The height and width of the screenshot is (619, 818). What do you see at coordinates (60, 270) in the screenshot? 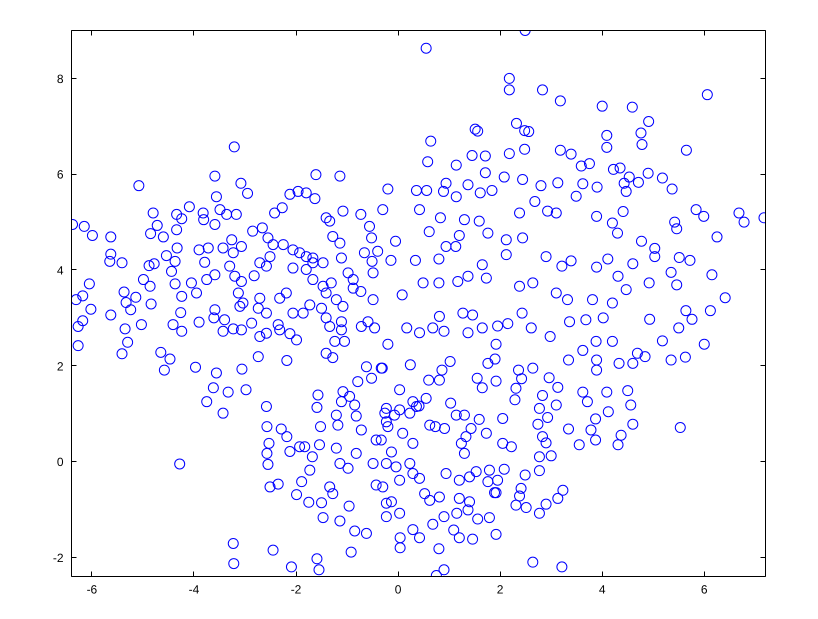
I see `y-tick-label: 4` at bounding box center [60, 270].